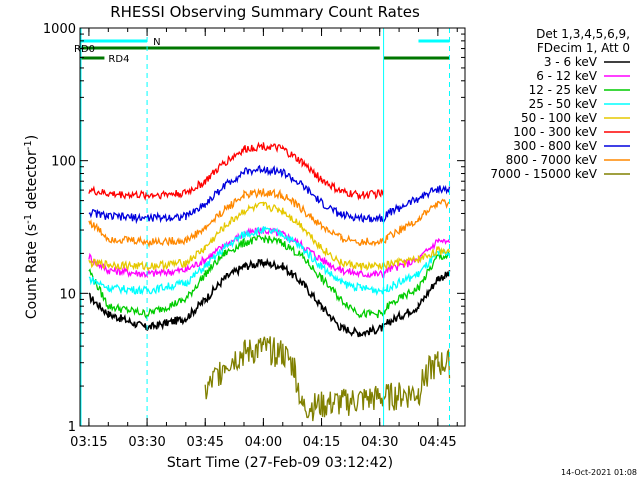 The height and width of the screenshot is (480, 640). What do you see at coordinates (59, 29) in the screenshot?
I see `y-tick-label-3: 1000` at bounding box center [59, 29].